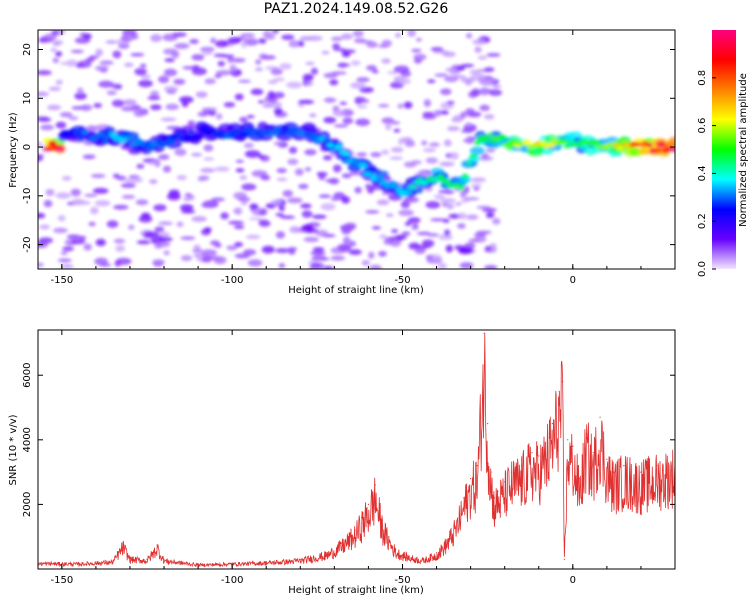  I want to click on colorbar-tick-label: 0.8, so click(702, 78).